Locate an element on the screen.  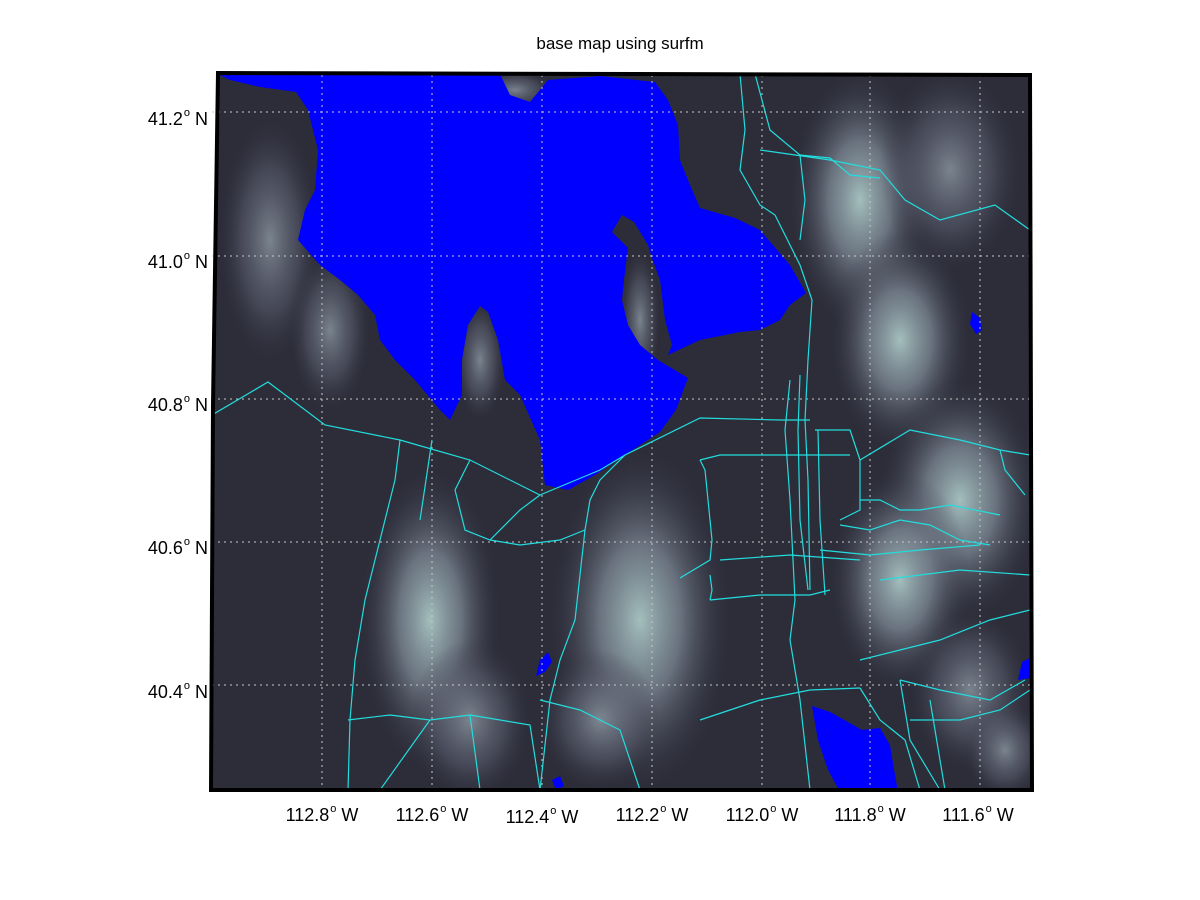
small-pond-southwest is located at coordinates (544, 664).